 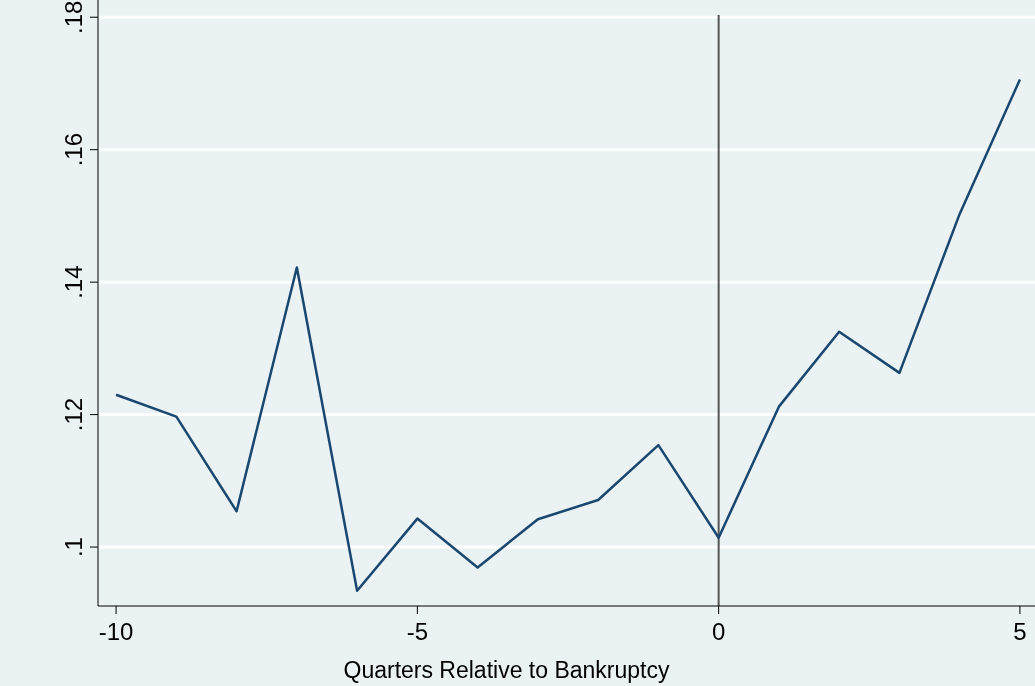 I want to click on y-tick-label: .14, so click(x=73, y=282).